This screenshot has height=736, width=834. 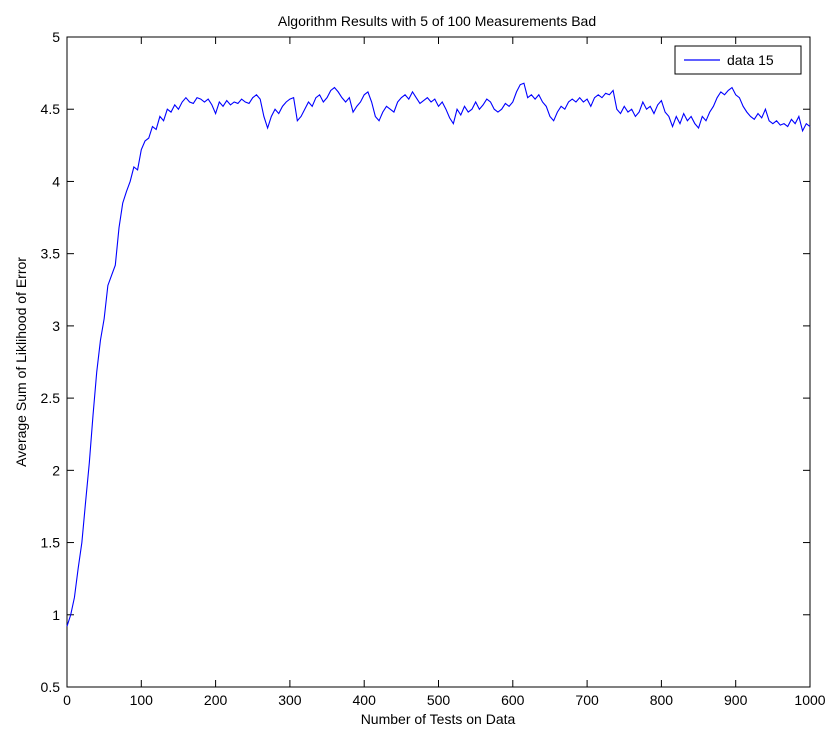 What do you see at coordinates (736, 700) in the screenshot?
I see `x-tick-label: 900` at bounding box center [736, 700].